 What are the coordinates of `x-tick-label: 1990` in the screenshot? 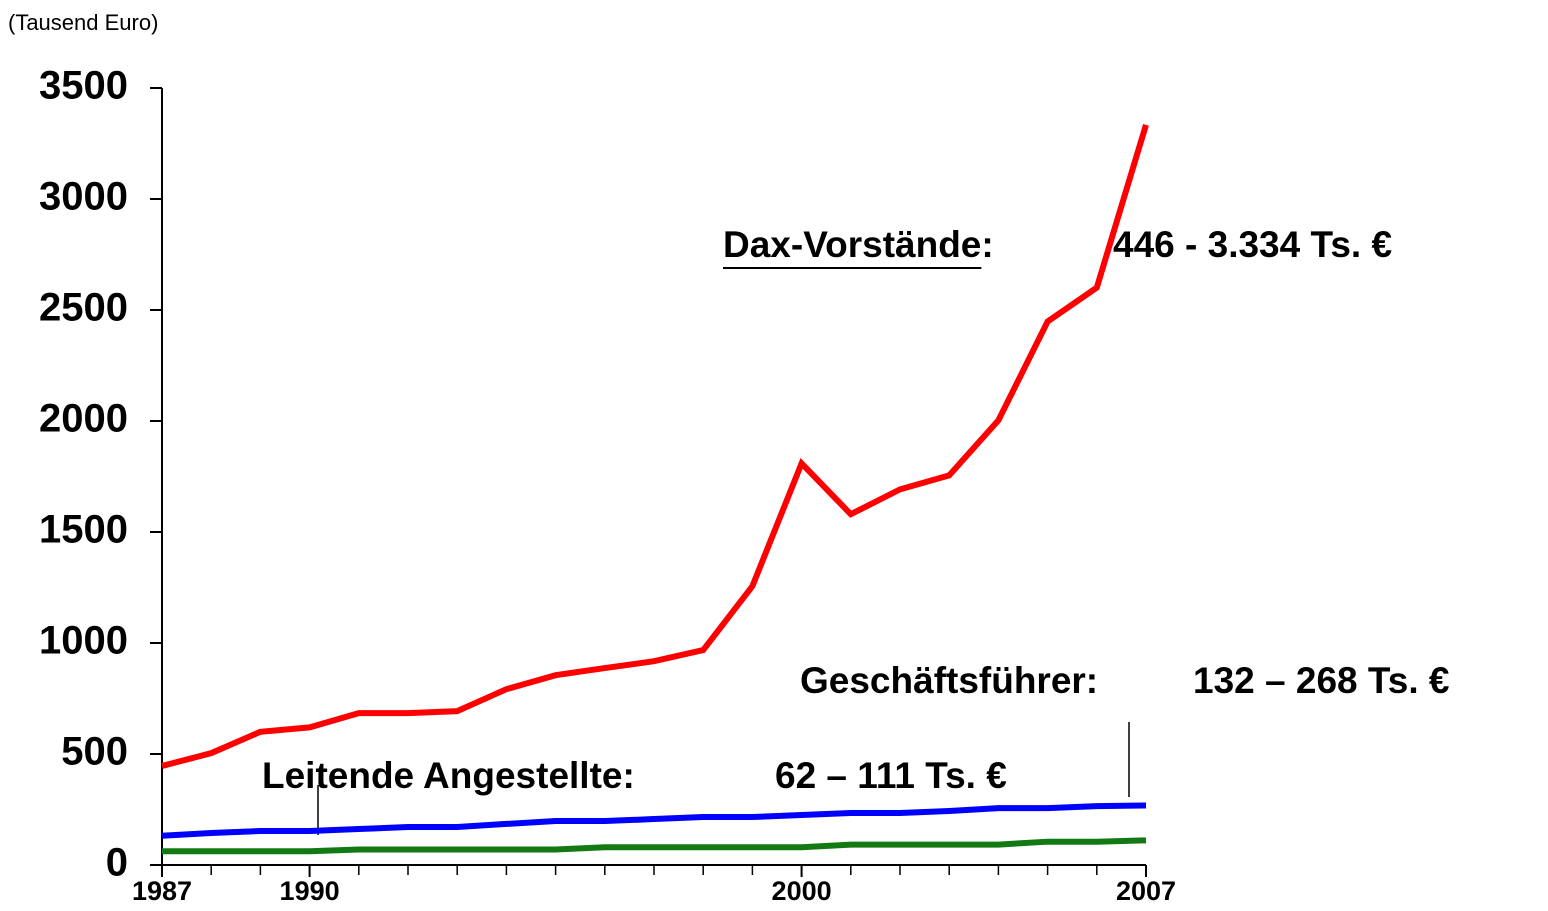 It's located at (310, 891).